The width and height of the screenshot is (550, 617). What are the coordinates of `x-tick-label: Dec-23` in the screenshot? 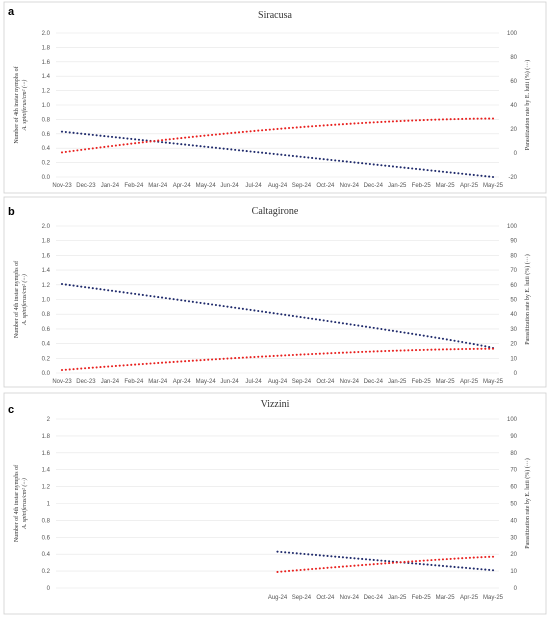 It's located at (86, 186).